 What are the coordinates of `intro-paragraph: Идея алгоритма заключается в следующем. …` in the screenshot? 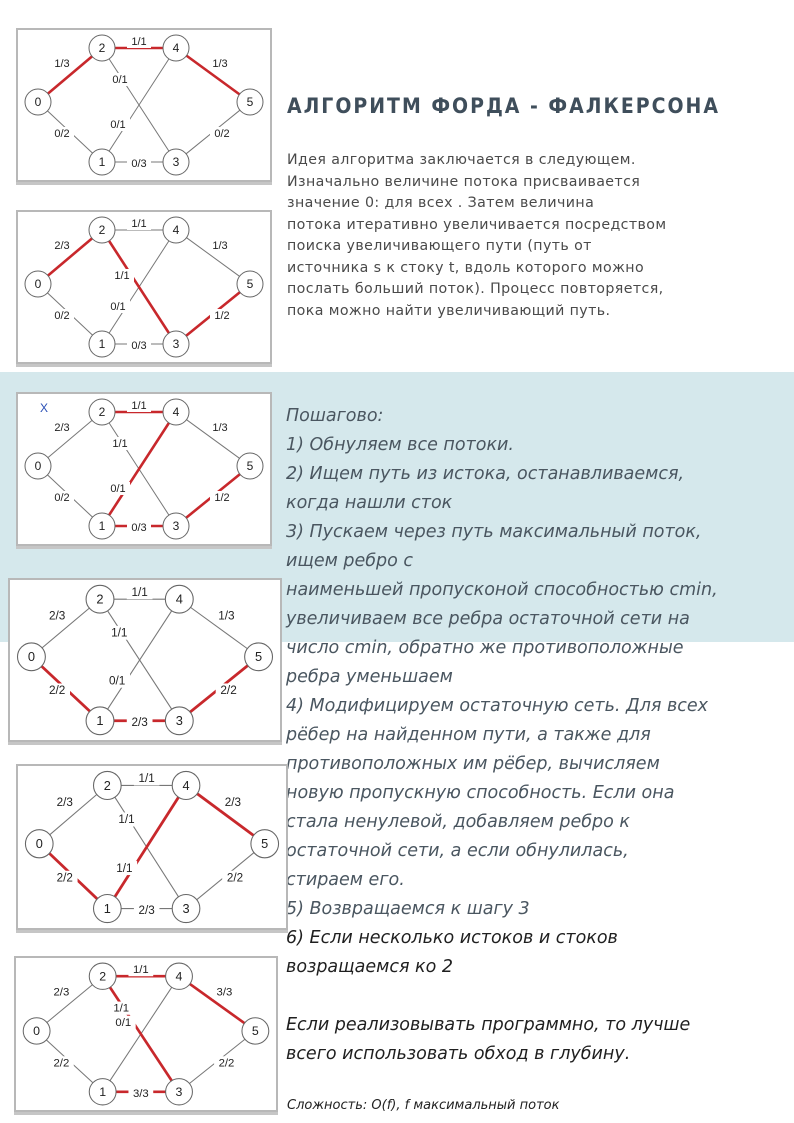 It's located at (507, 236).